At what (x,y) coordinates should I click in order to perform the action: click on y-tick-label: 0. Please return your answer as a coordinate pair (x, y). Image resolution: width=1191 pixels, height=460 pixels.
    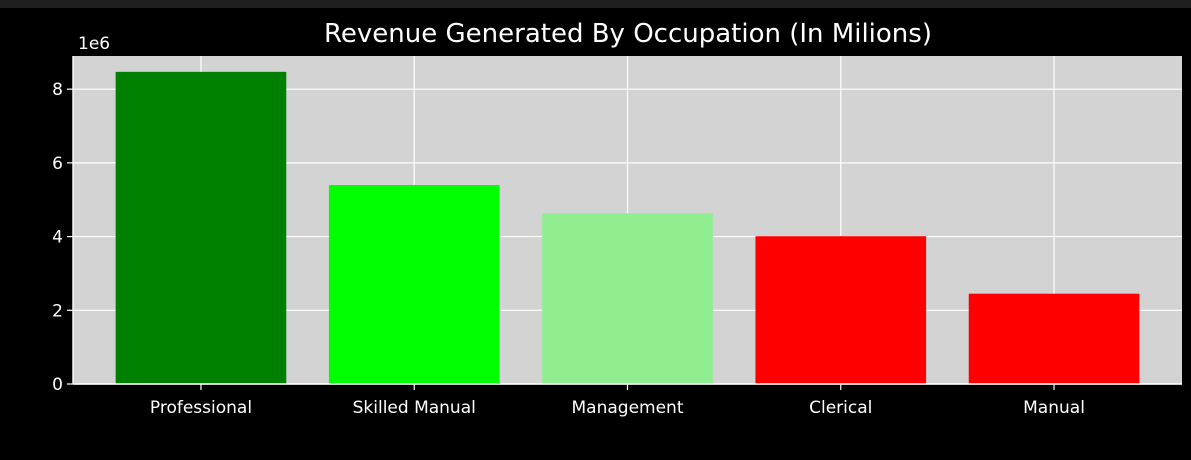
    Looking at the image, I should click on (57, 385).